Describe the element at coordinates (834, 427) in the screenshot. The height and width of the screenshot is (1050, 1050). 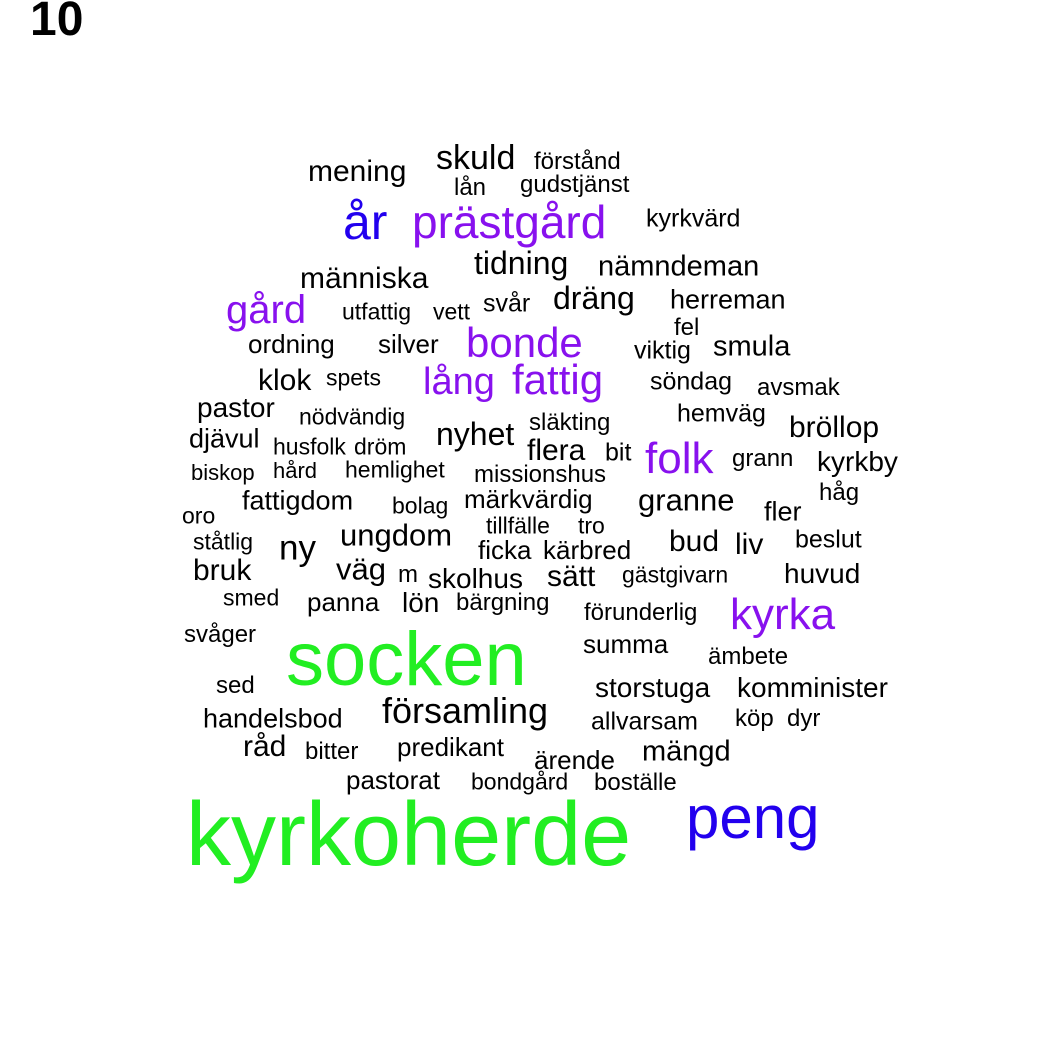
I see `word-brollop: bröllop` at that location.